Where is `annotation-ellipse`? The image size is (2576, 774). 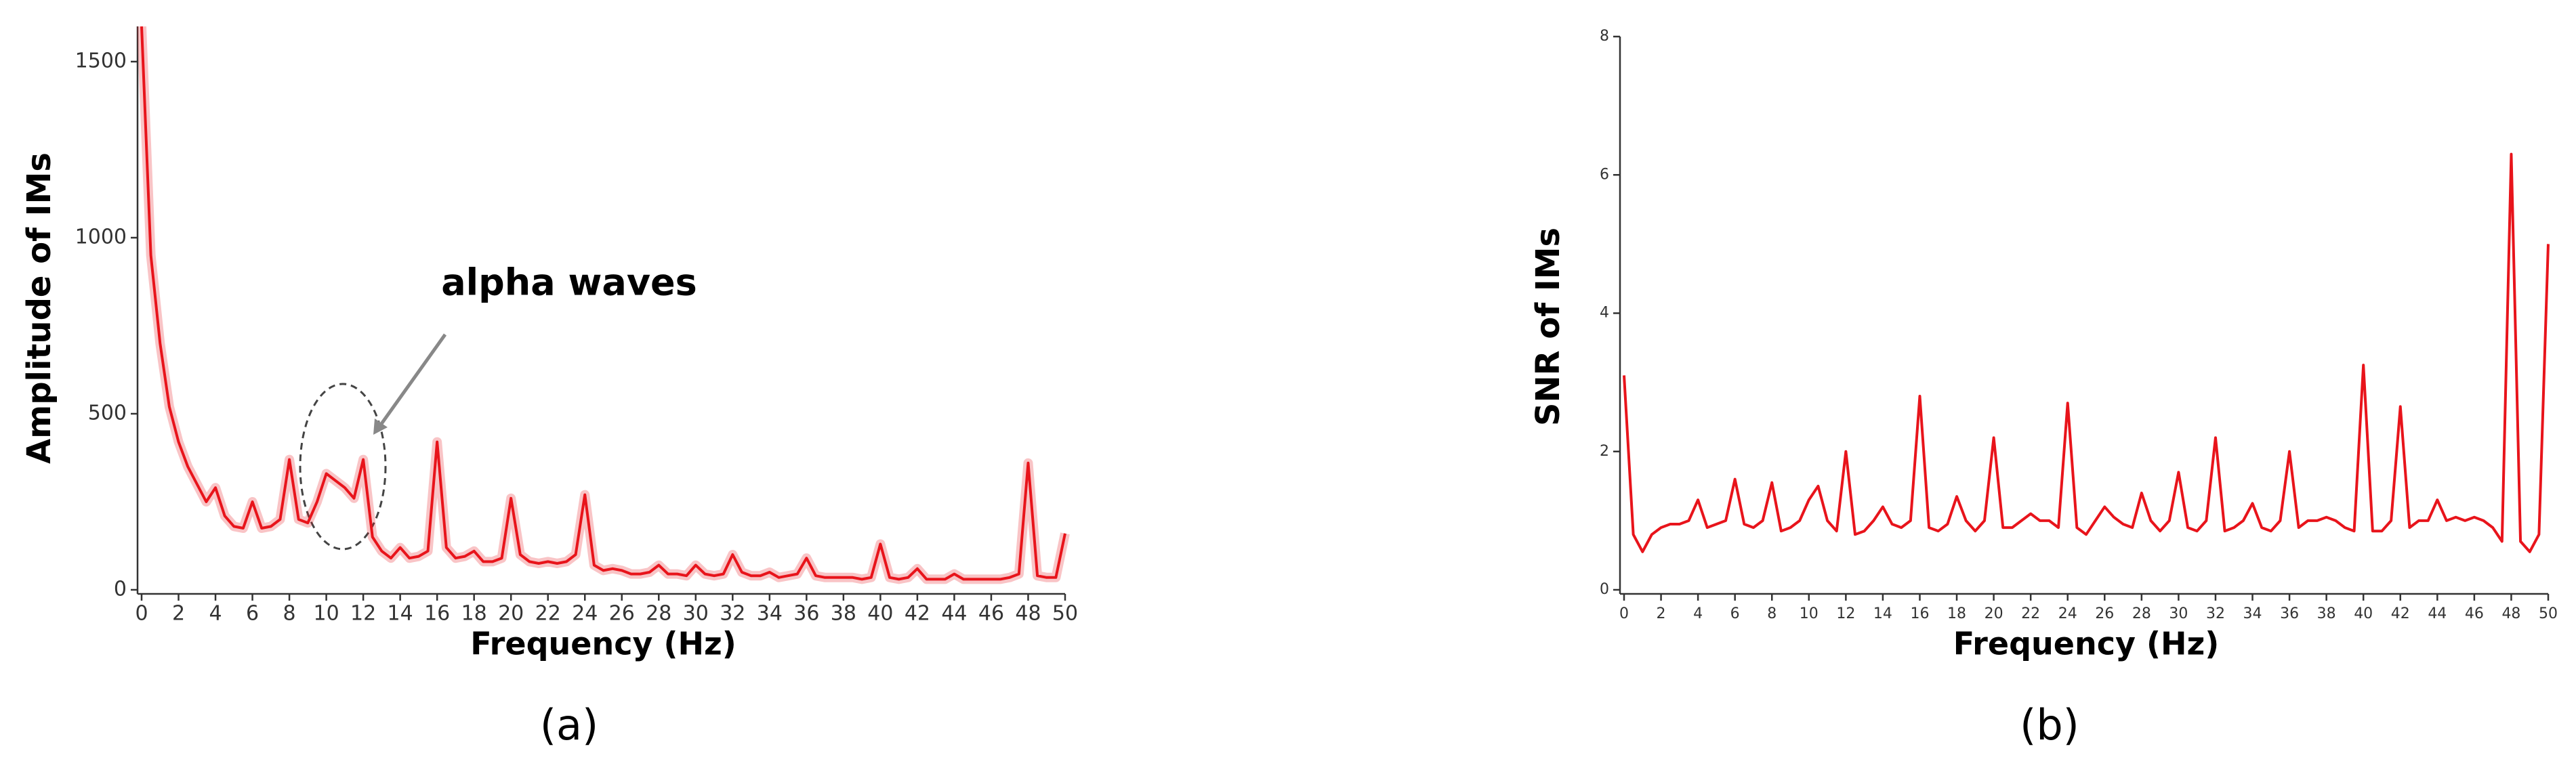 annotation-ellipse is located at coordinates (343, 467).